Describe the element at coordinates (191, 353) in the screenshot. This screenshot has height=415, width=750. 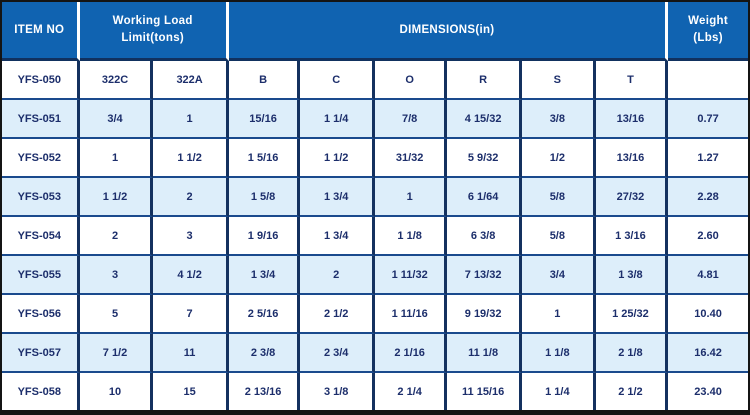
I see `value-cell: 11` at that location.